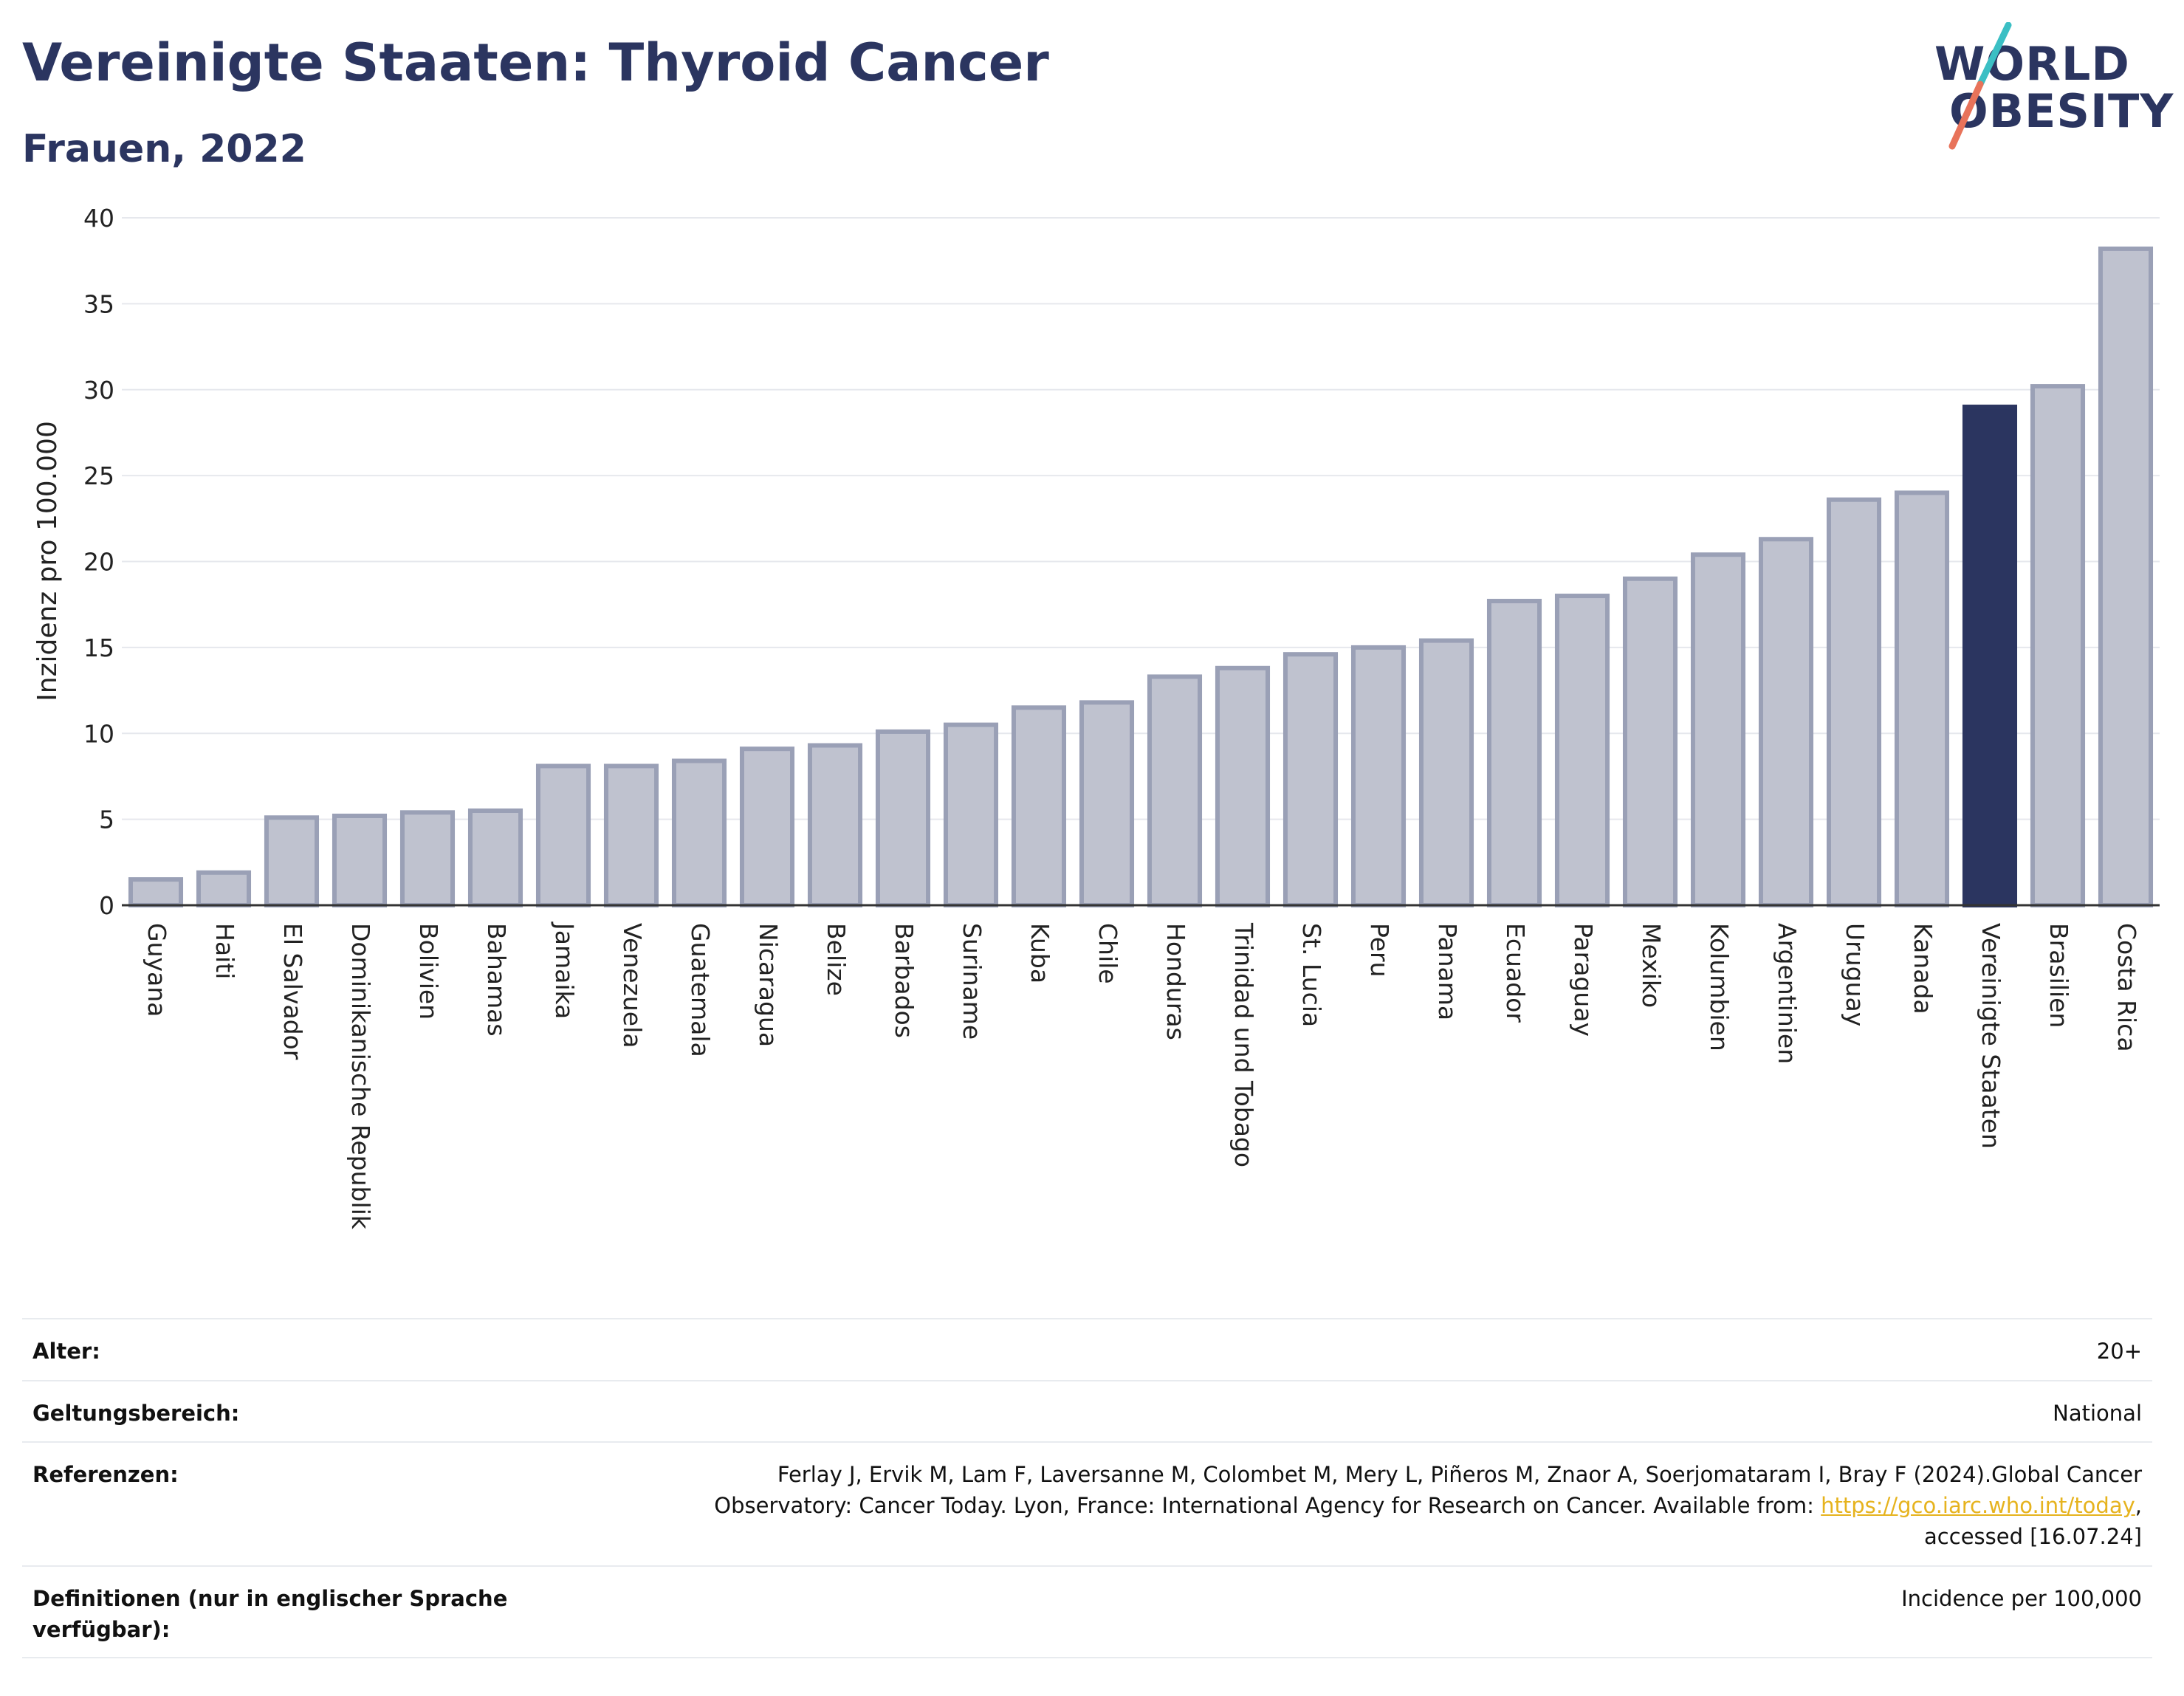 This screenshot has width=2184, height=1696. What do you see at coordinates (1108, 953) in the screenshot?
I see `x-tick-label: Chile` at bounding box center [1108, 953].